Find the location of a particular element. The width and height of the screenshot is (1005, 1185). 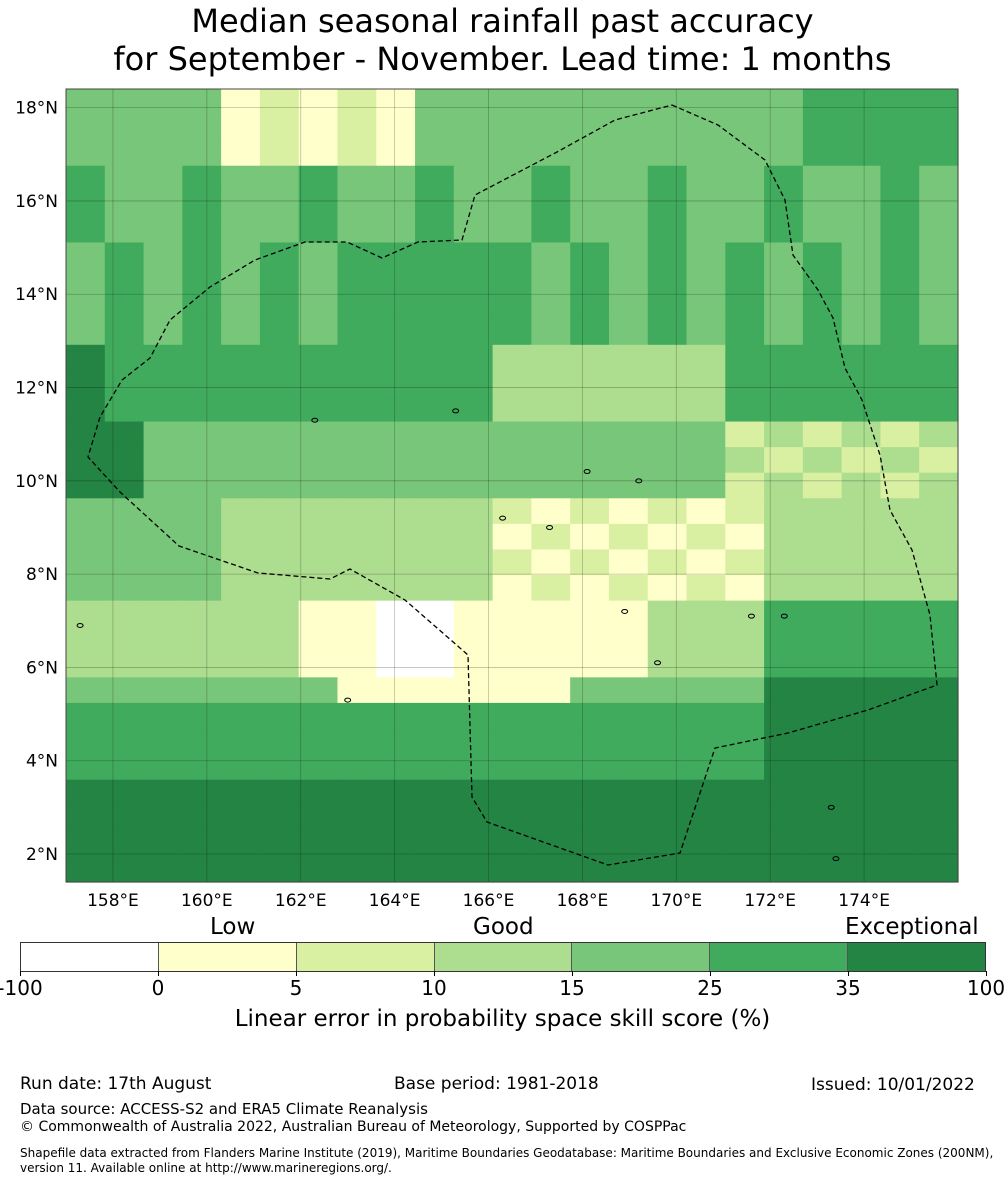

latitude-tick-label: 18°N is located at coordinates (36, 109).